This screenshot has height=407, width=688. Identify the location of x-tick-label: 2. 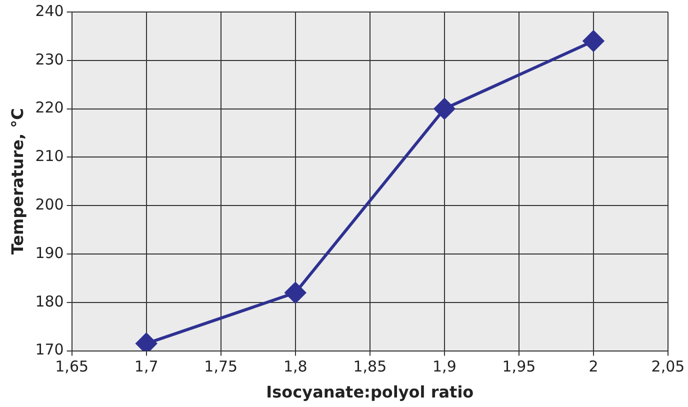
(593, 367).